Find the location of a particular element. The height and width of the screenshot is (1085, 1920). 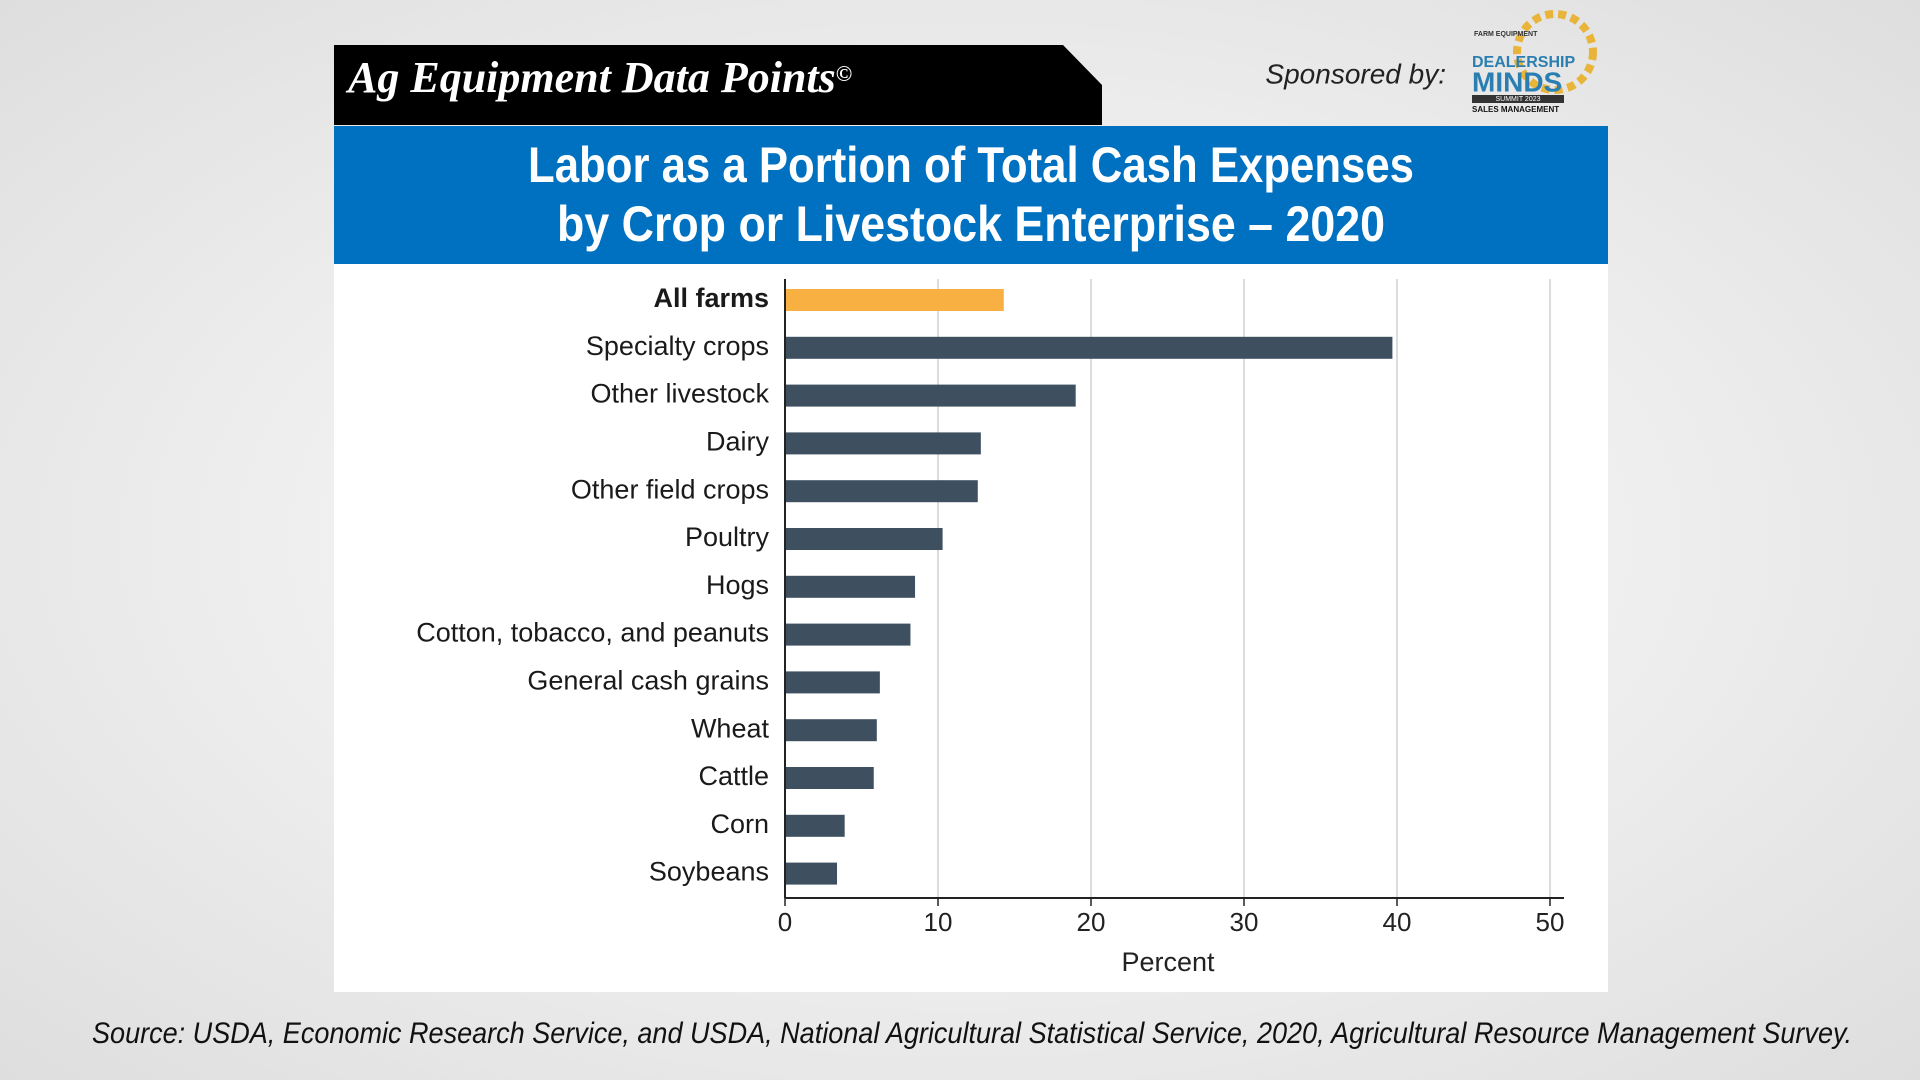

logo-text: MINDS is located at coordinates (1517, 81).